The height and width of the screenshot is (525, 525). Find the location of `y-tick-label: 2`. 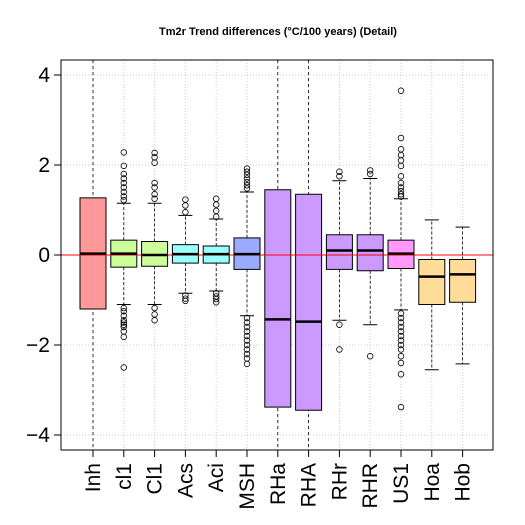

y-tick-label: 2 is located at coordinates (44, 165).